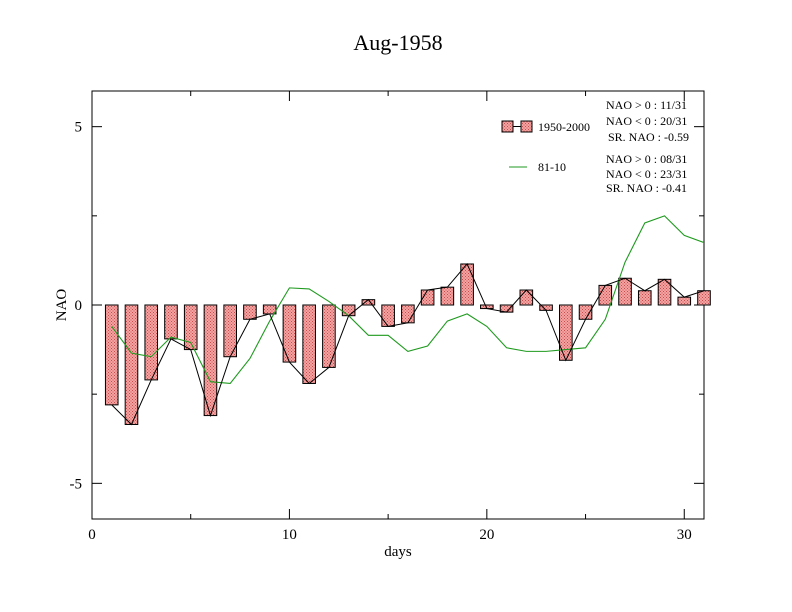  Describe the element at coordinates (646, 121) in the screenshot. I see `legend-bar-stat-negative: NAO < 0 : 20/31` at that location.